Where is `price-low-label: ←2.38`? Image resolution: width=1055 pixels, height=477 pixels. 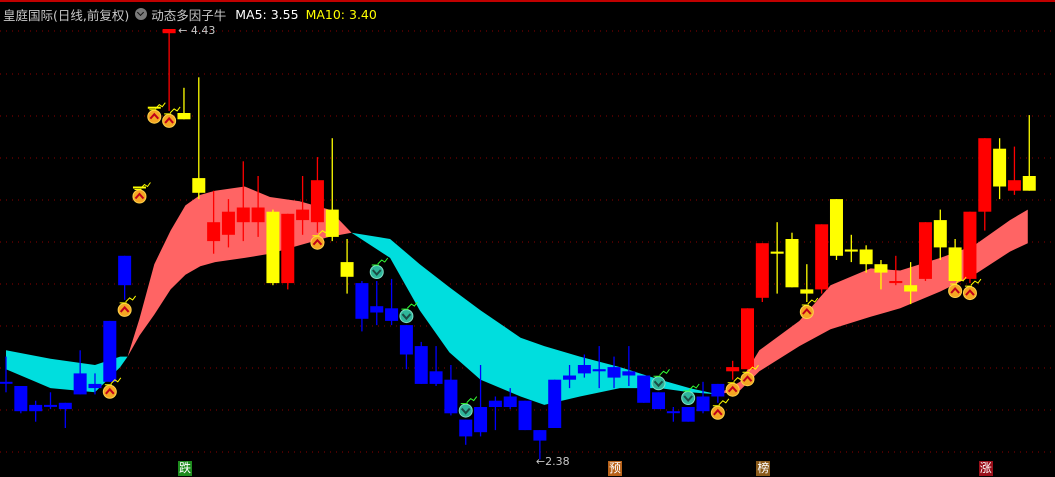 price-low-label: ←2.38 is located at coordinates (552, 461).